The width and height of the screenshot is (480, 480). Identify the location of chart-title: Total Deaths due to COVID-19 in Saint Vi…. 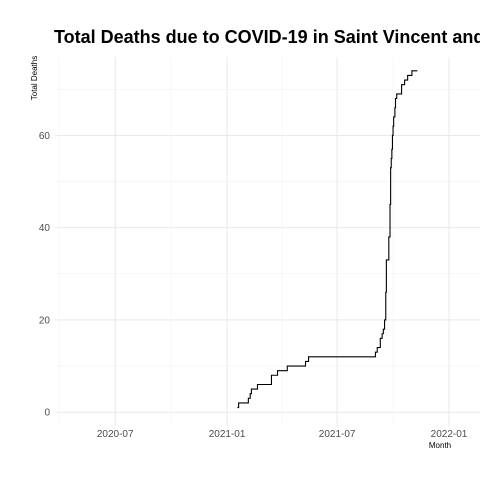
(267, 37).